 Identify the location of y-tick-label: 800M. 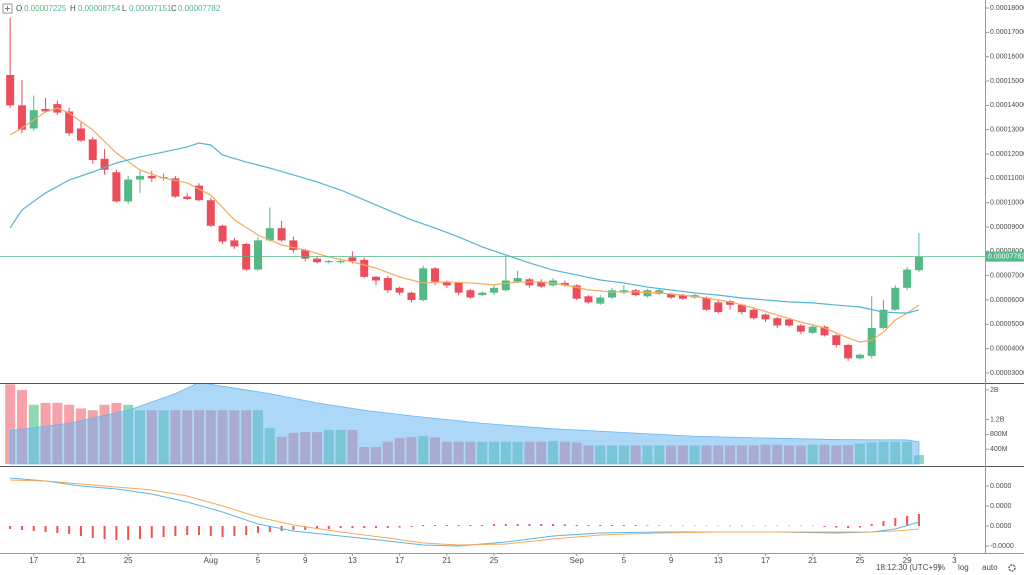
(999, 434).